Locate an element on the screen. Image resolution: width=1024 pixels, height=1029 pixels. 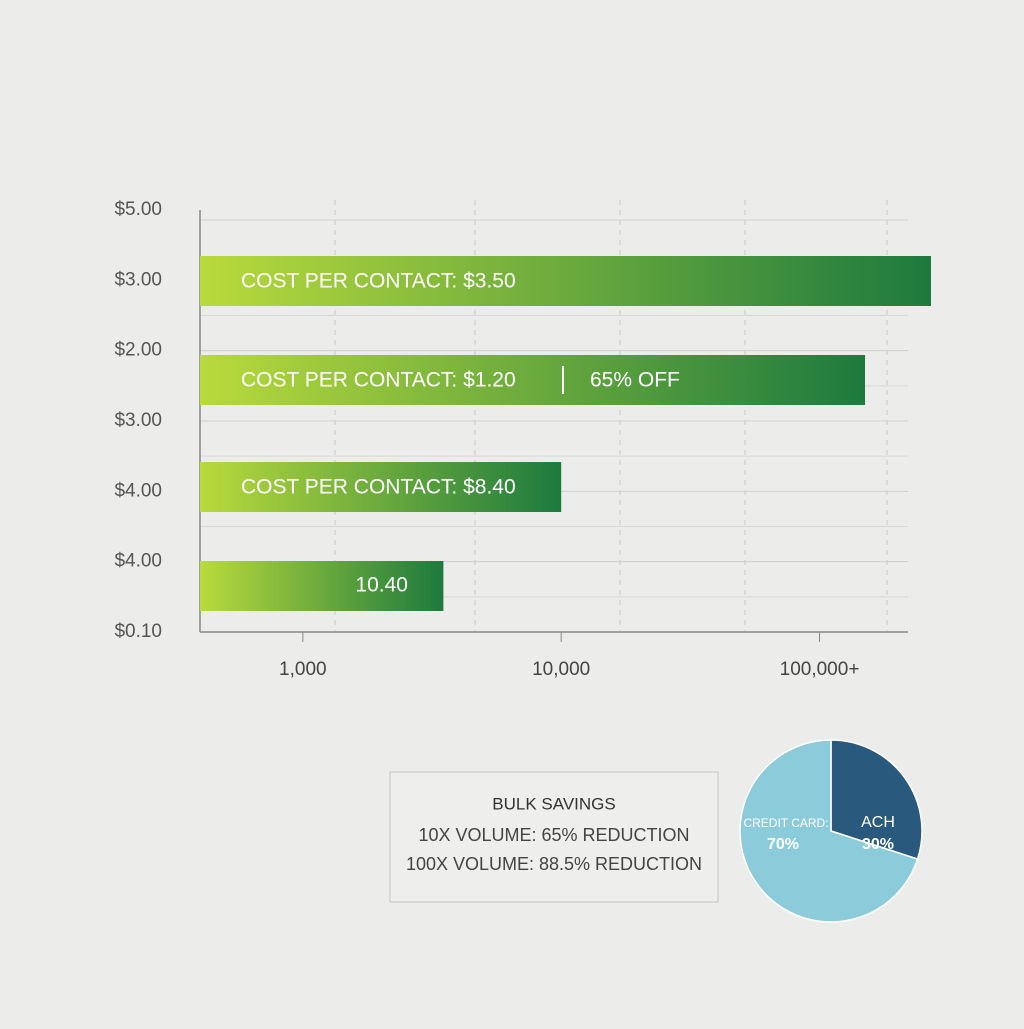
bar-label: COST PER CONTACT: $1.20 is located at coordinates (378, 380).